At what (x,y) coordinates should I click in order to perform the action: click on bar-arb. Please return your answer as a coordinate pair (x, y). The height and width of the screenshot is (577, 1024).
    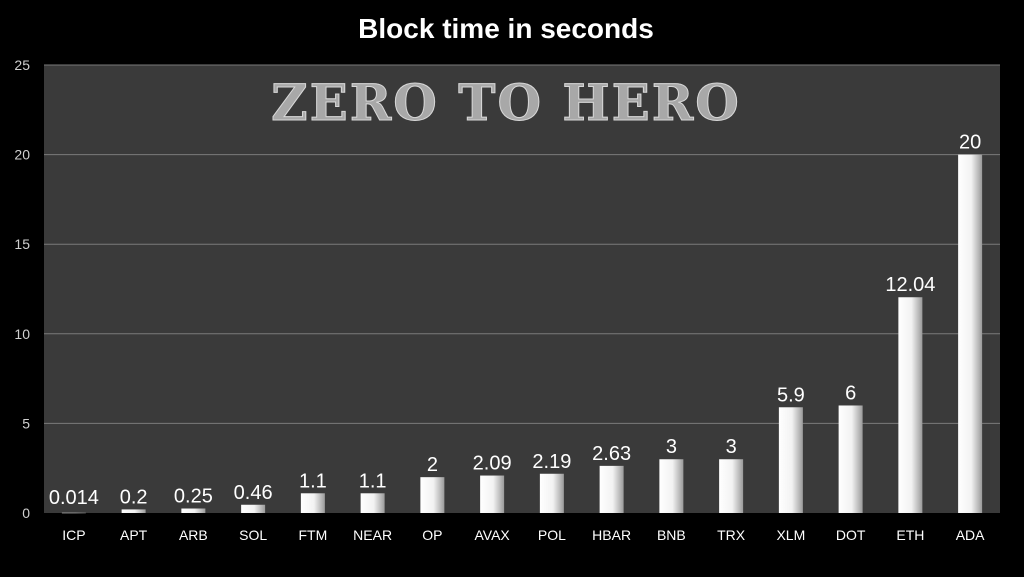
    Looking at the image, I should click on (193, 510).